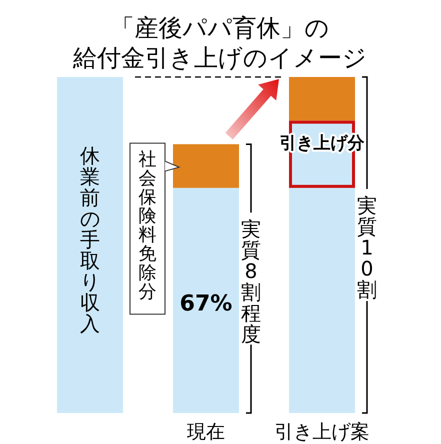 The image size is (441, 444). I want to click on data-label: 67%, so click(206, 303).